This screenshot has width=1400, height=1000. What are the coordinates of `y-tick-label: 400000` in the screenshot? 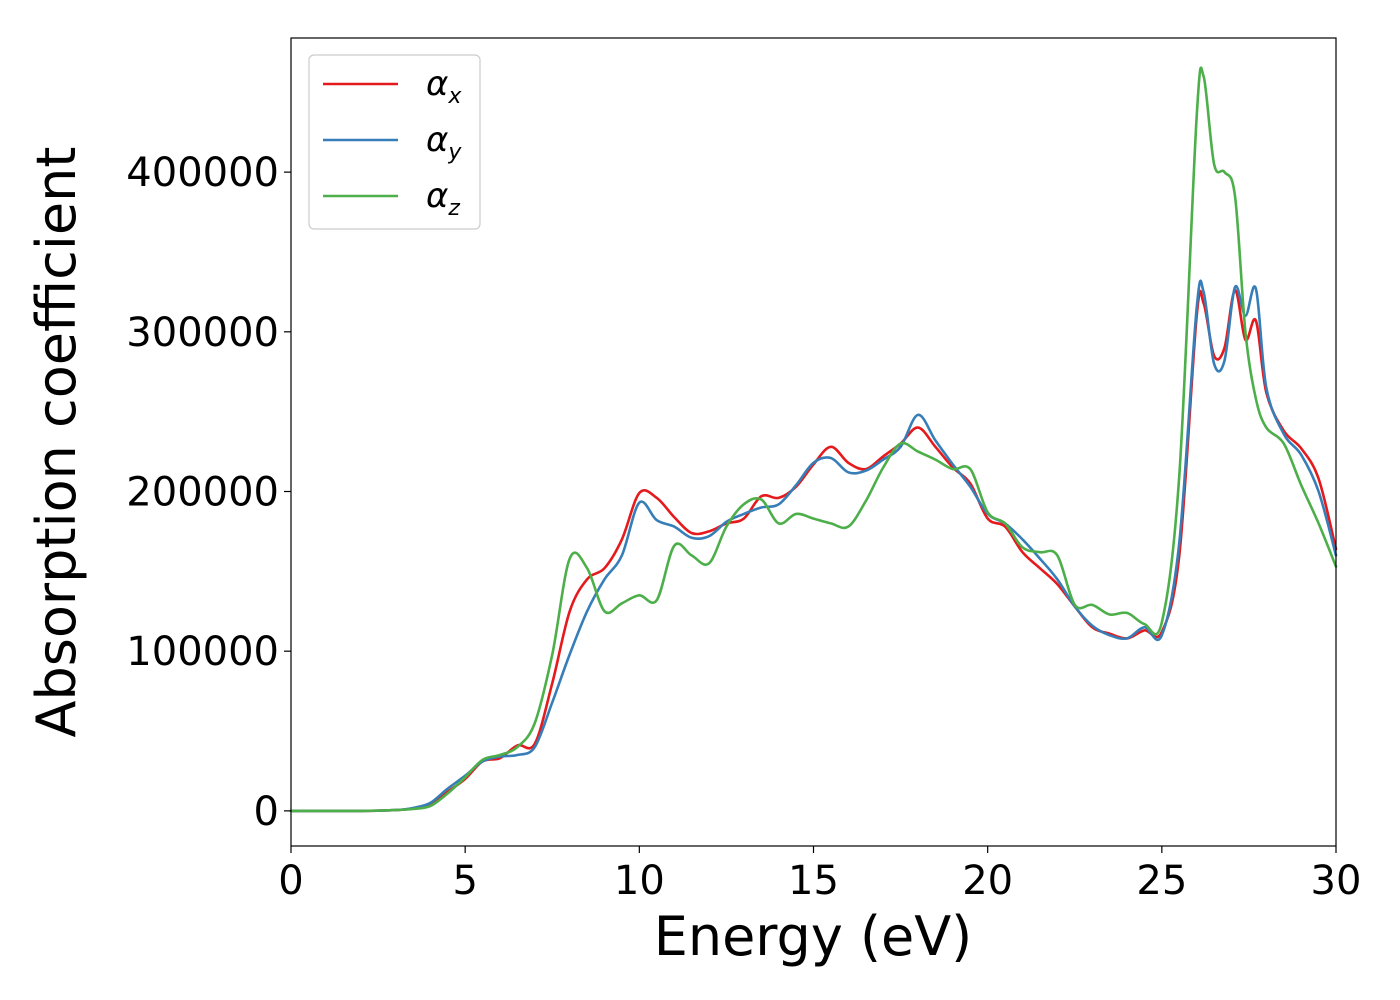 It's located at (202, 173).